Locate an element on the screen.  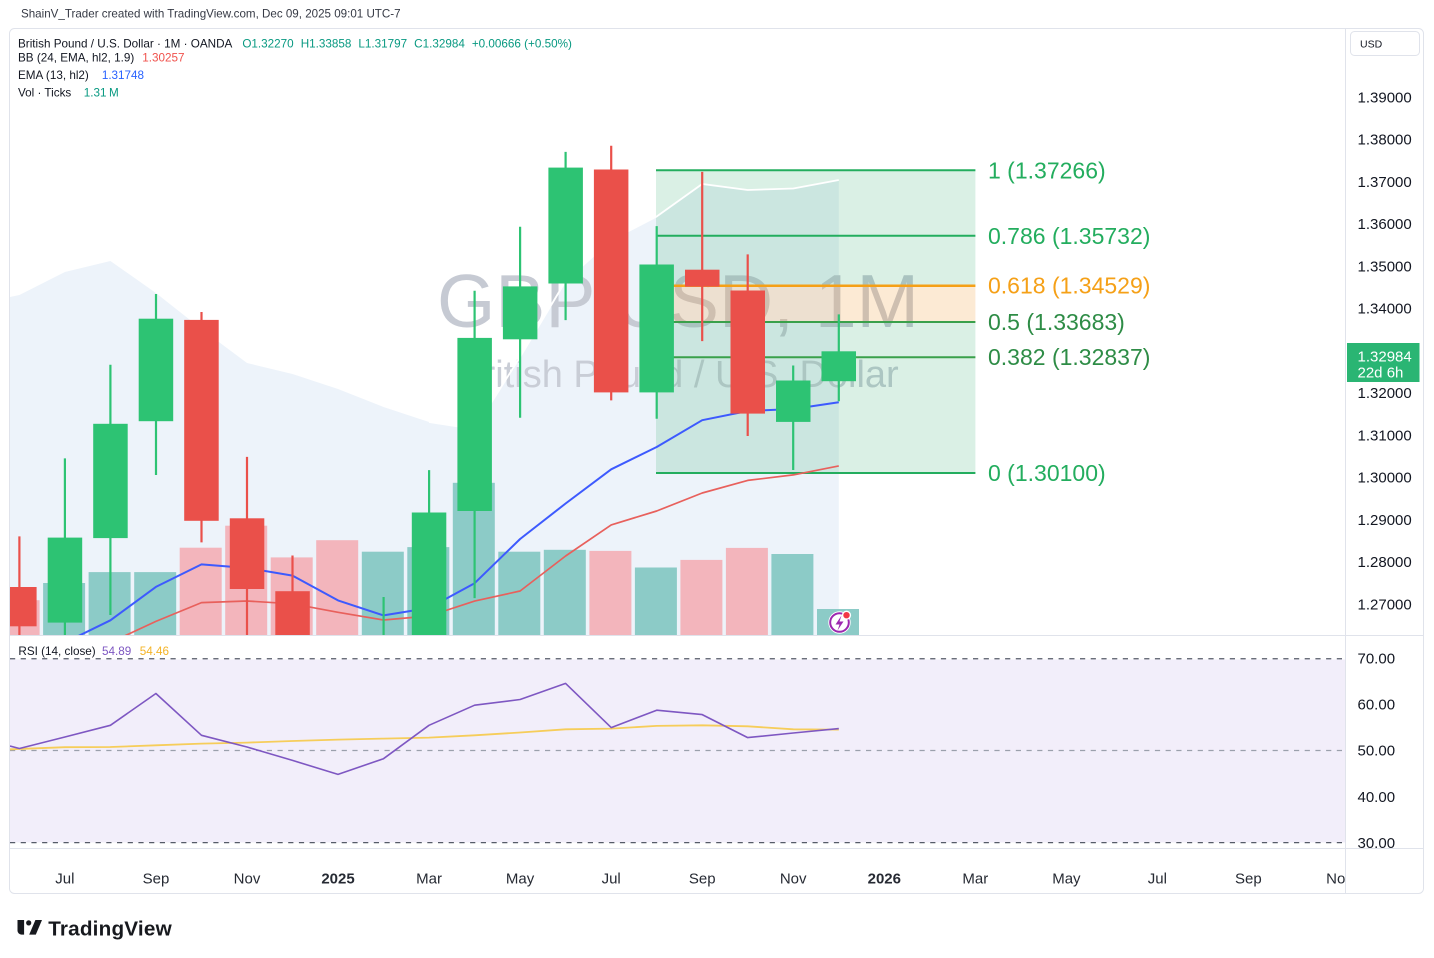
svg-text: 1.36000 is located at coordinates (1385, 224).